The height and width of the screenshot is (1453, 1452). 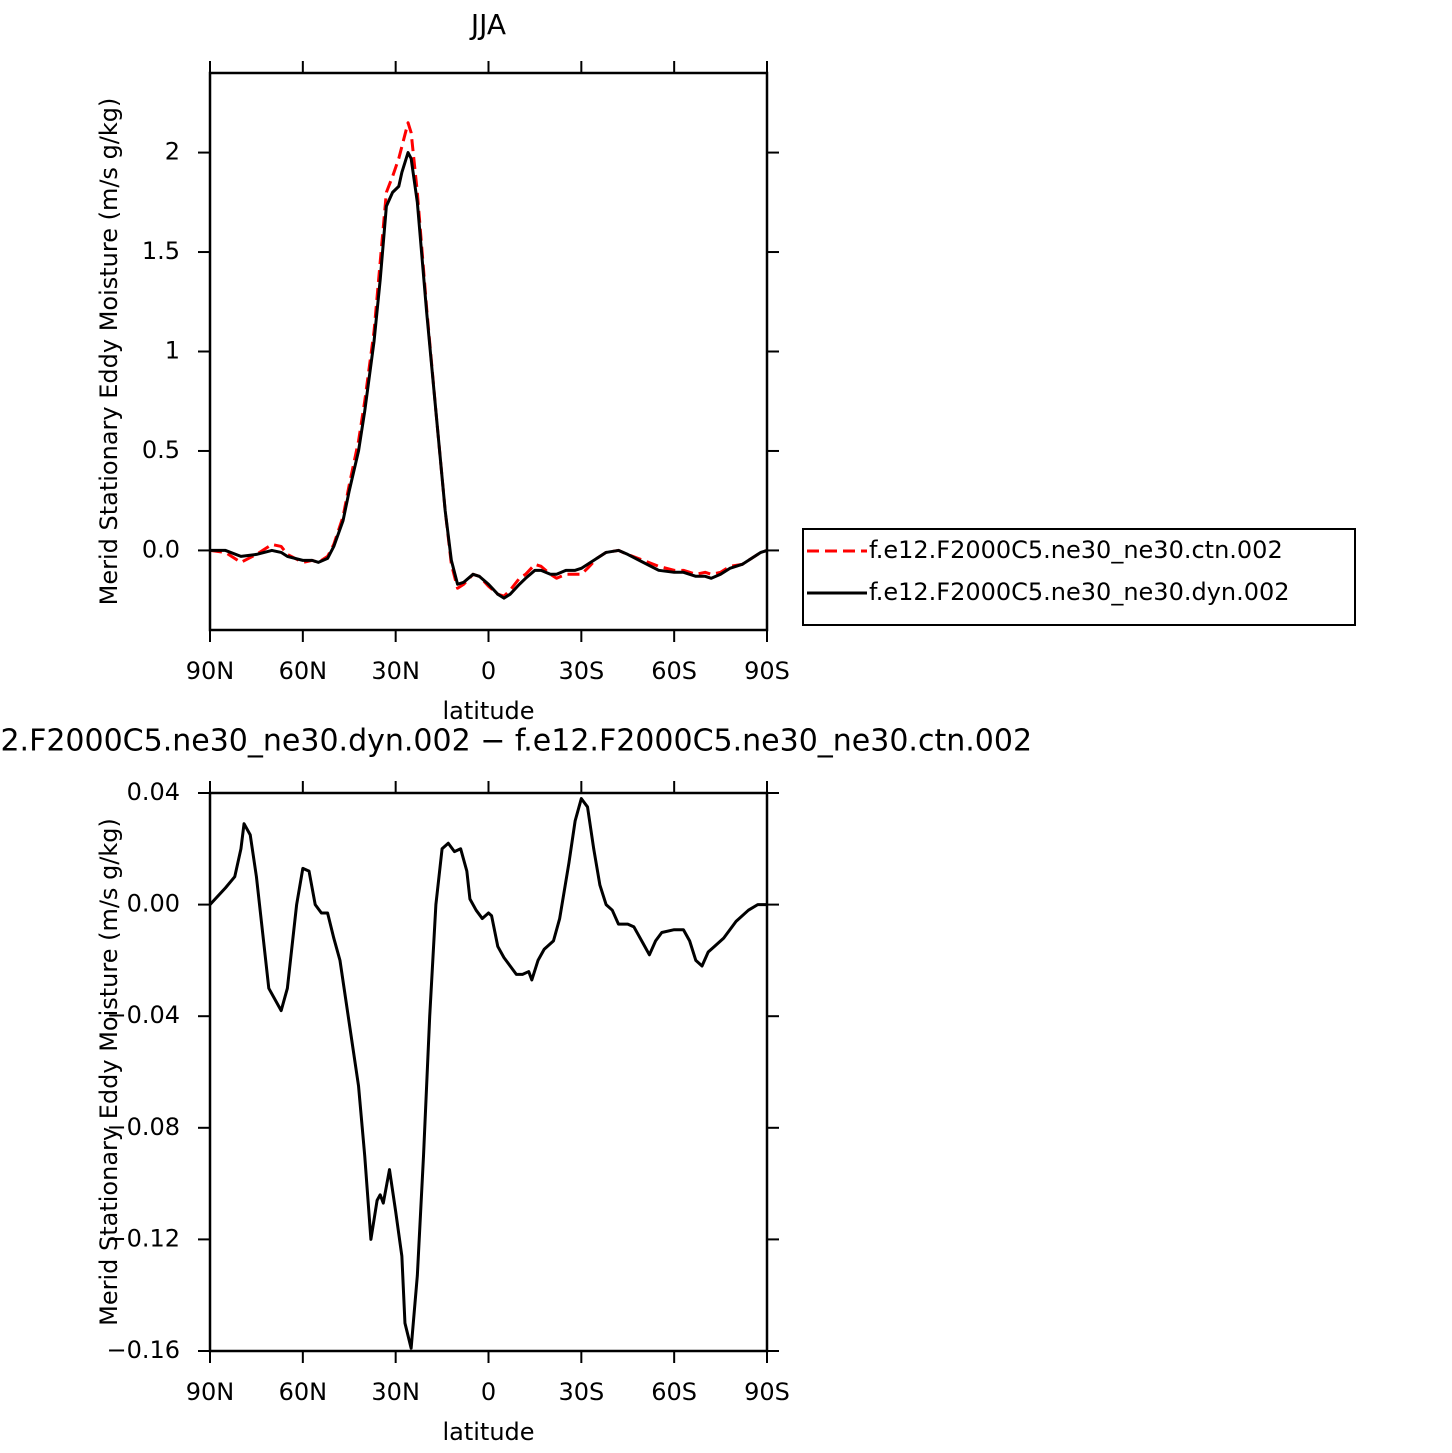 What do you see at coordinates (161, 549) in the screenshot?
I see `y-tick-label: 0.0` at bounding box center [161, 549].